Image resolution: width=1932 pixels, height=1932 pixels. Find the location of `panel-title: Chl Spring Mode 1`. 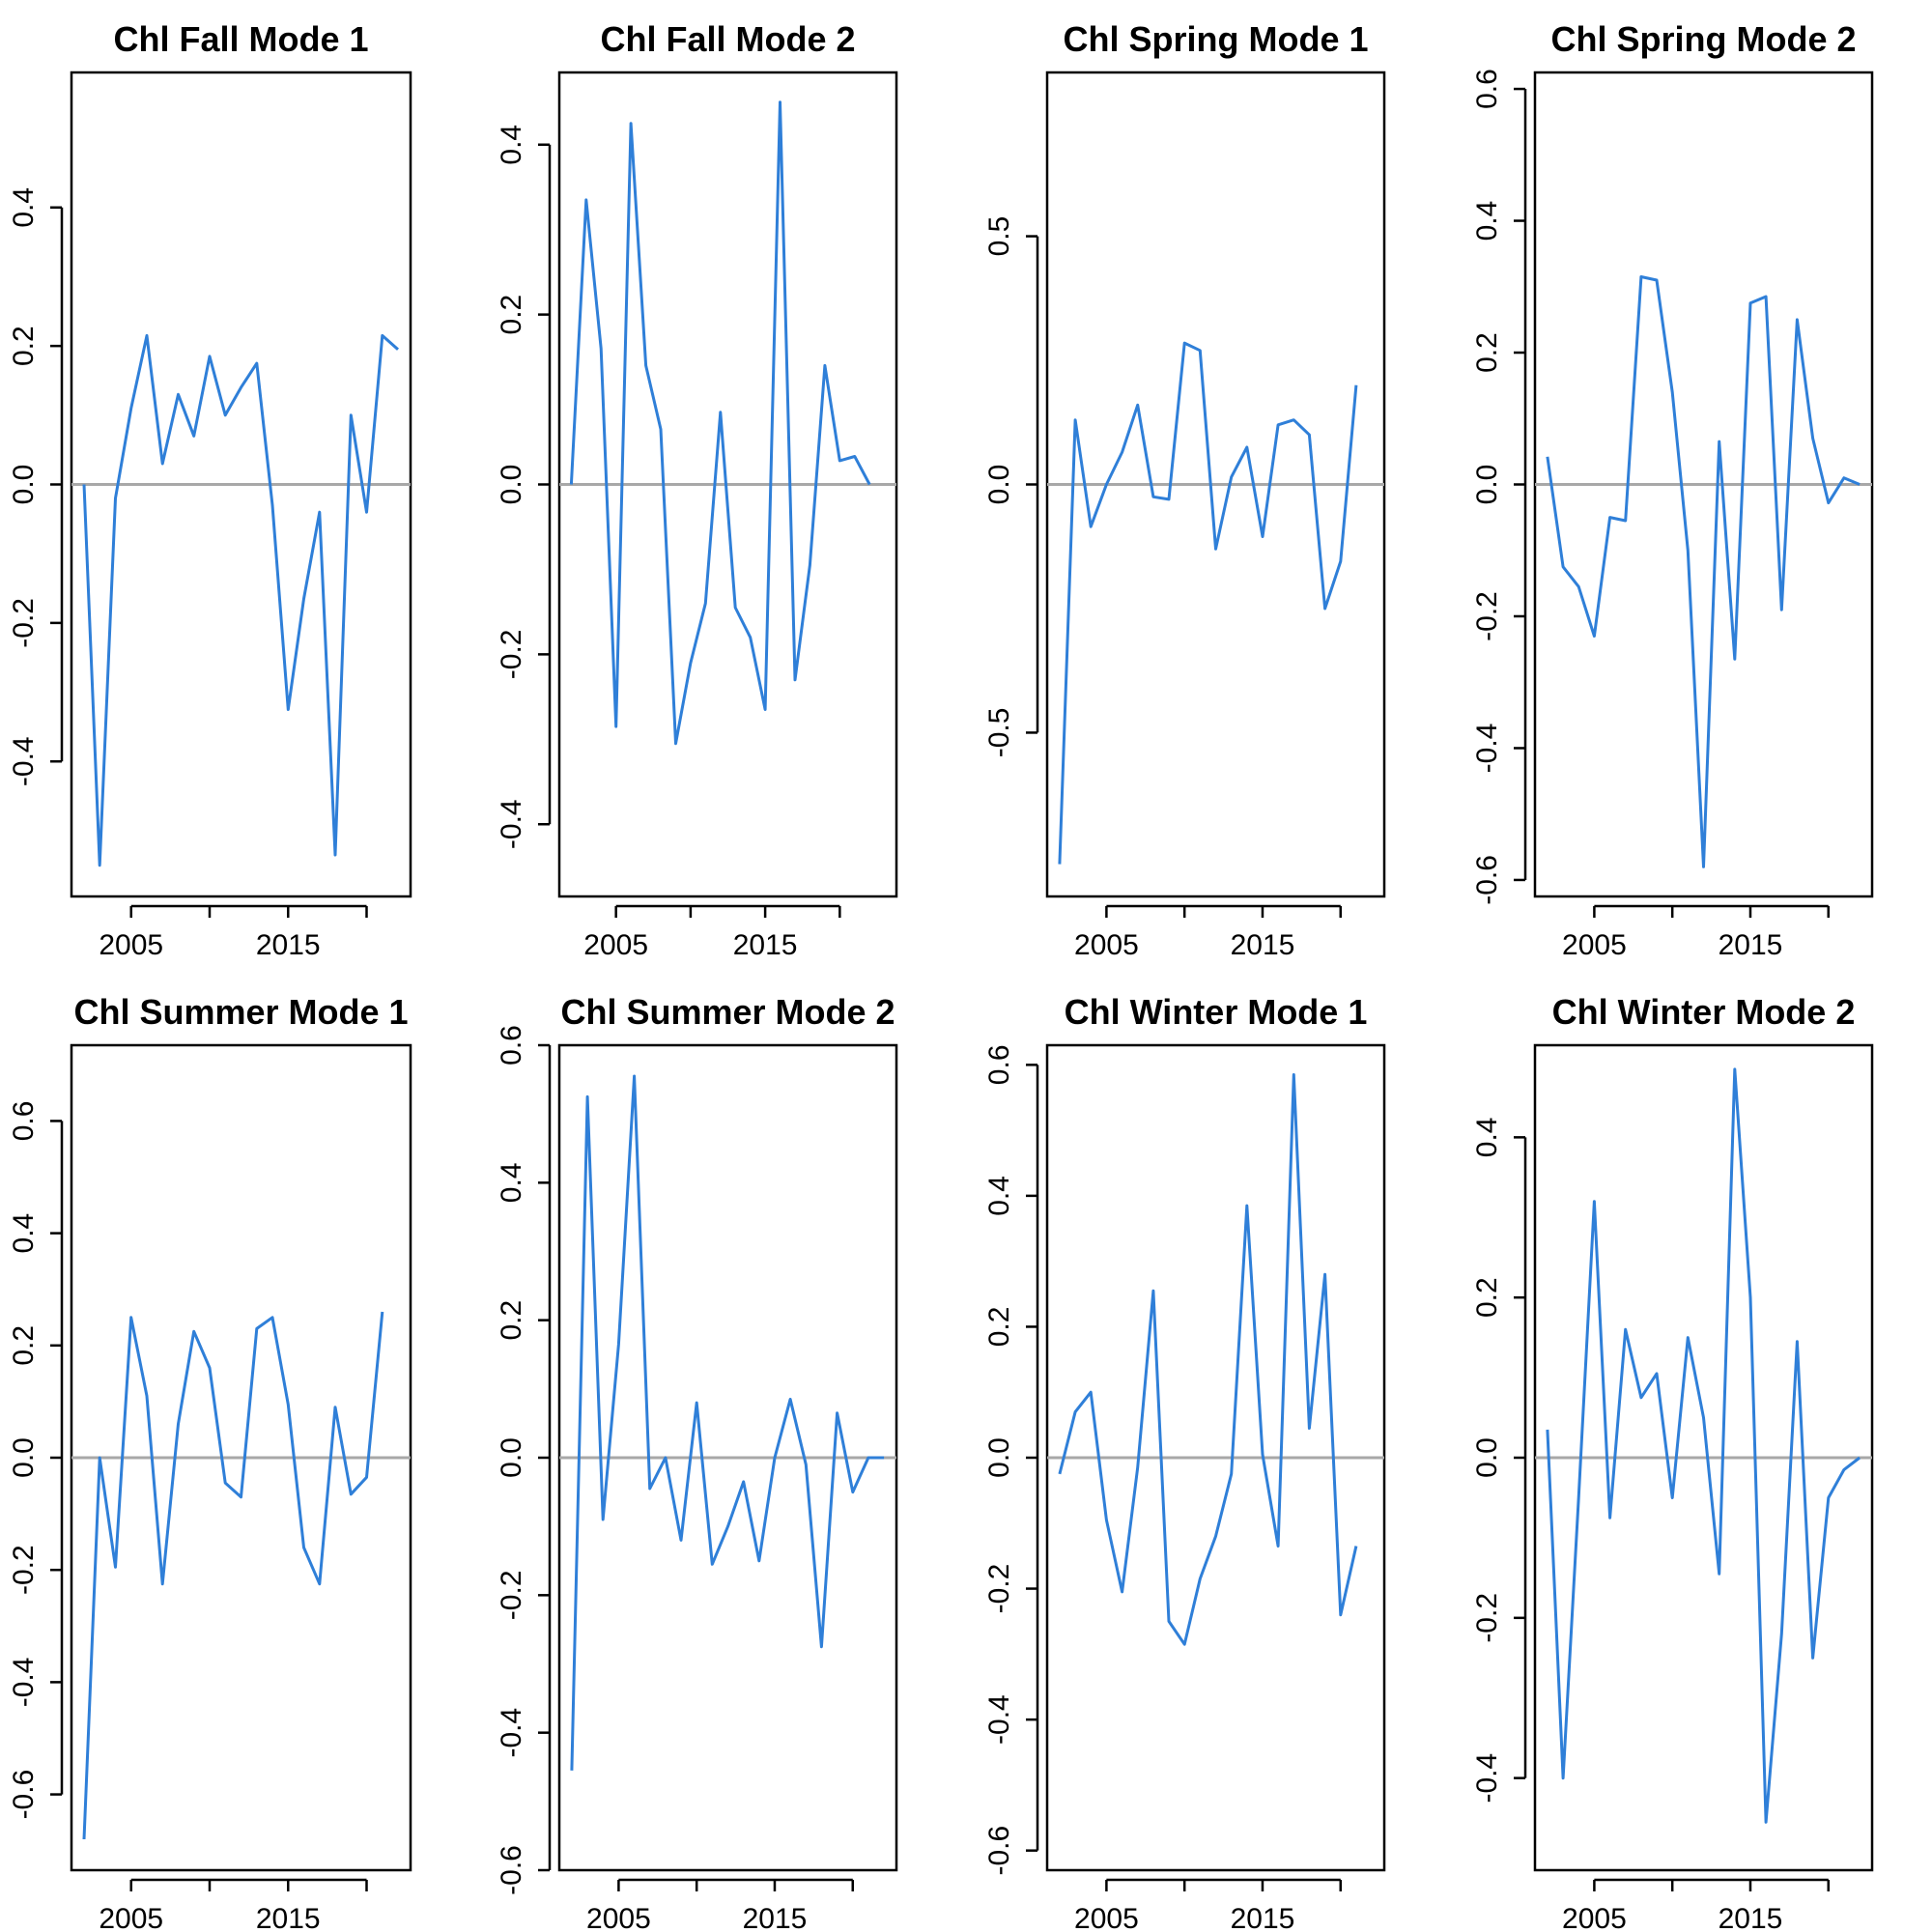

panel-title: Chl Spring Mode 1 is located at coordinates (1215, 39).